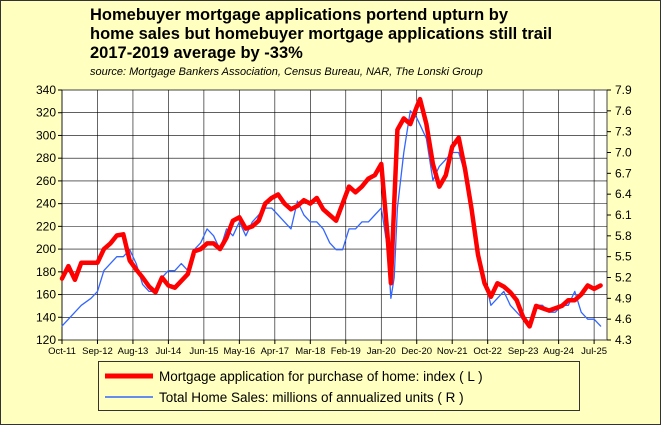 The image size is (661, 425). What do you see at coordinates (46, 90) in the screenshot?
I see `y-left-tick-label: 340` at bounding box center [46, 90].